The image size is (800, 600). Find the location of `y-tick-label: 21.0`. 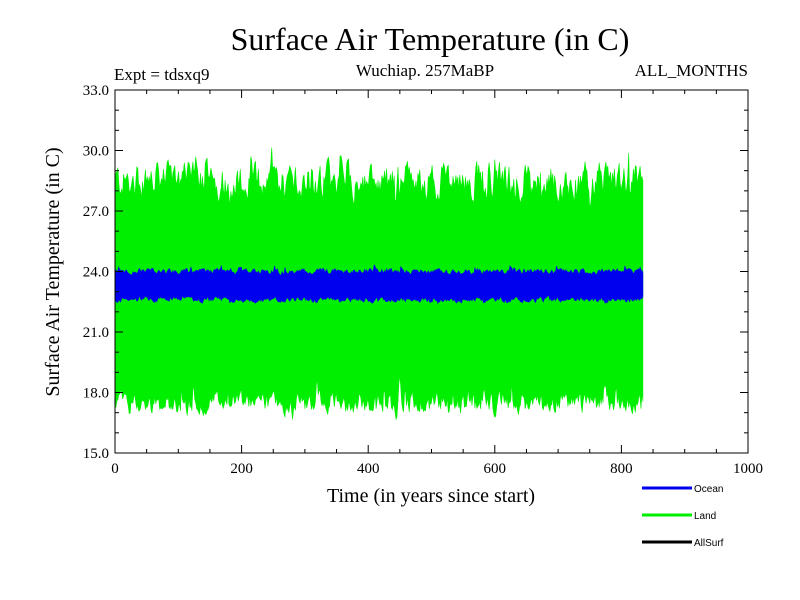

y-tick-label: 21.0 is located at coordinates (96, 333).